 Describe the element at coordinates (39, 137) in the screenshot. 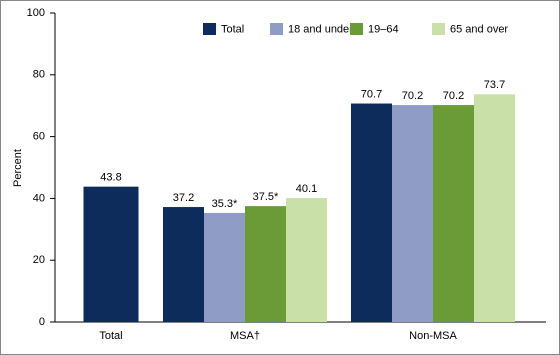

I see `y-tick-label: 60` at that location.